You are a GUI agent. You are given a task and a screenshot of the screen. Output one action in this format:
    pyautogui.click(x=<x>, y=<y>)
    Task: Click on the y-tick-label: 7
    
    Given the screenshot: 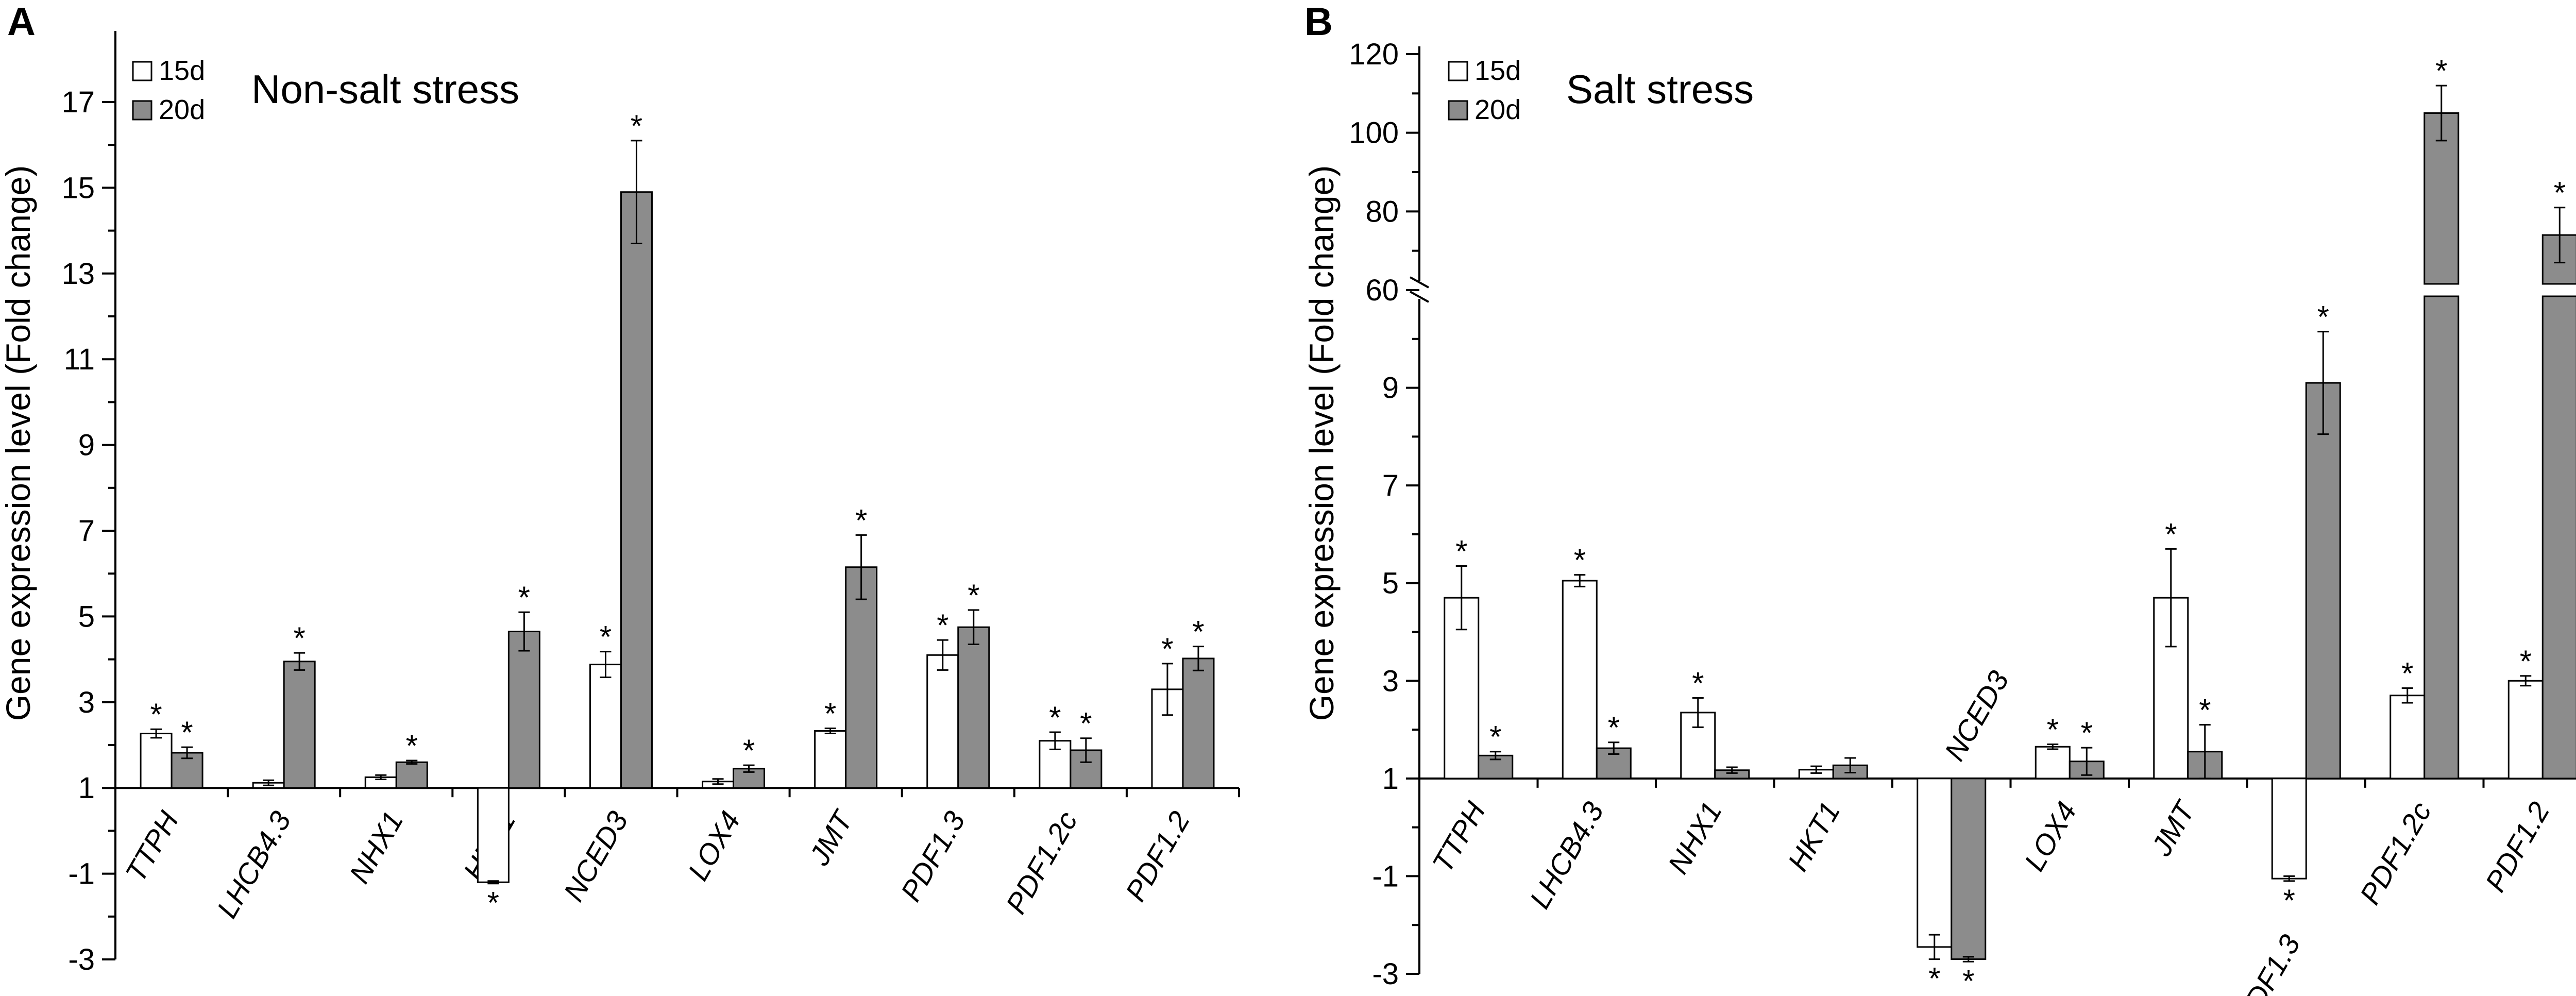 What is the action you would take?
    pyautogui.click(x=1390, y=485)
    